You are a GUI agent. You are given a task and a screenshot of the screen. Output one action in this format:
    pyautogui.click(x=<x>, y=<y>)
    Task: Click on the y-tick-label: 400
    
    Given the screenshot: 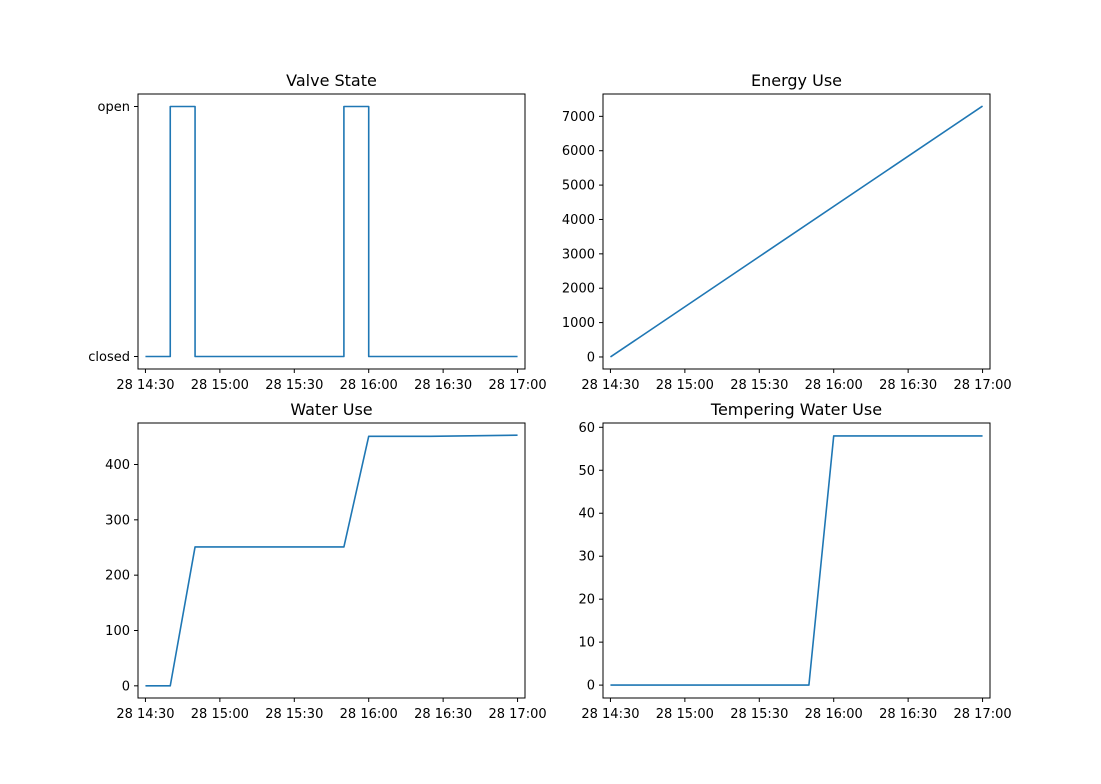 What is the action you would take?
    pyautogui.click(x=117, y=465)
    